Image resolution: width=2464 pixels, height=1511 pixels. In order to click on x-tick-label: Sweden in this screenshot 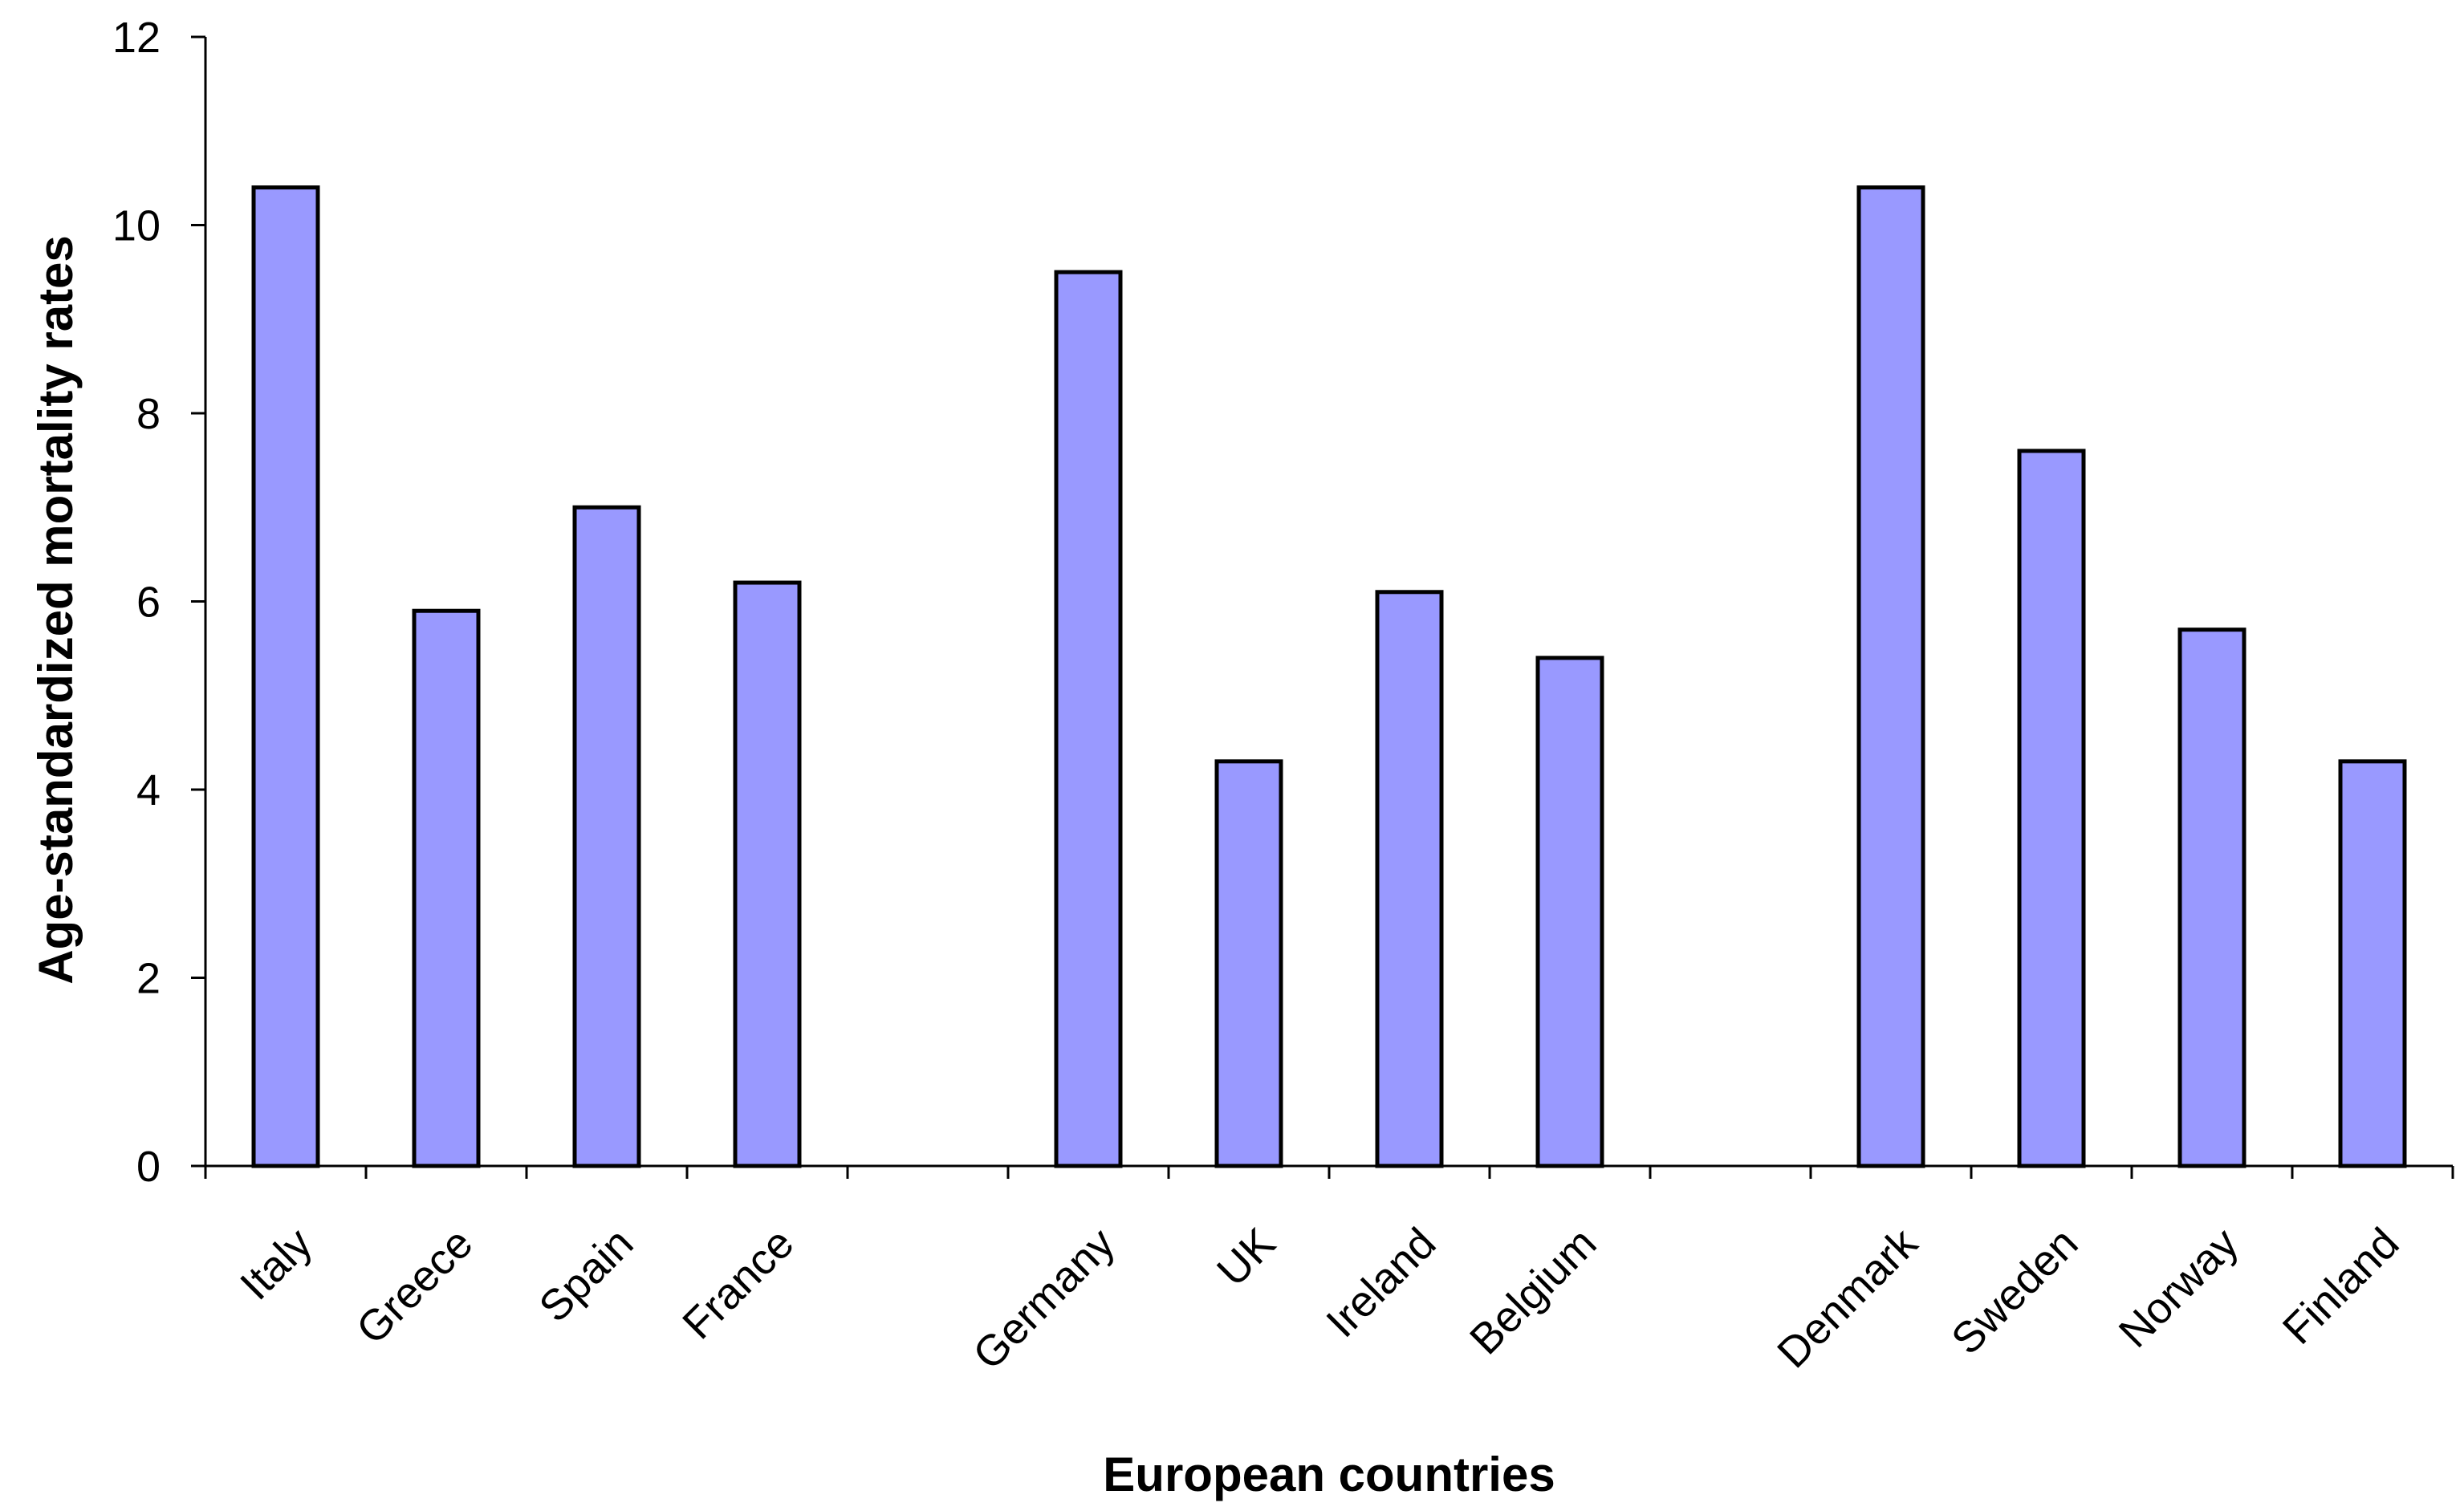, I will do `click(2014, 1291)`.